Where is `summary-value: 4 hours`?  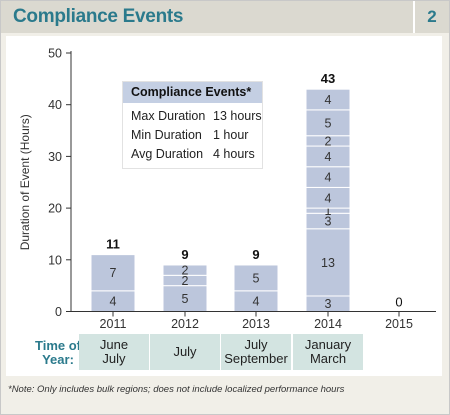 summary-value: 4 hours is located at coordinates (234, 154).